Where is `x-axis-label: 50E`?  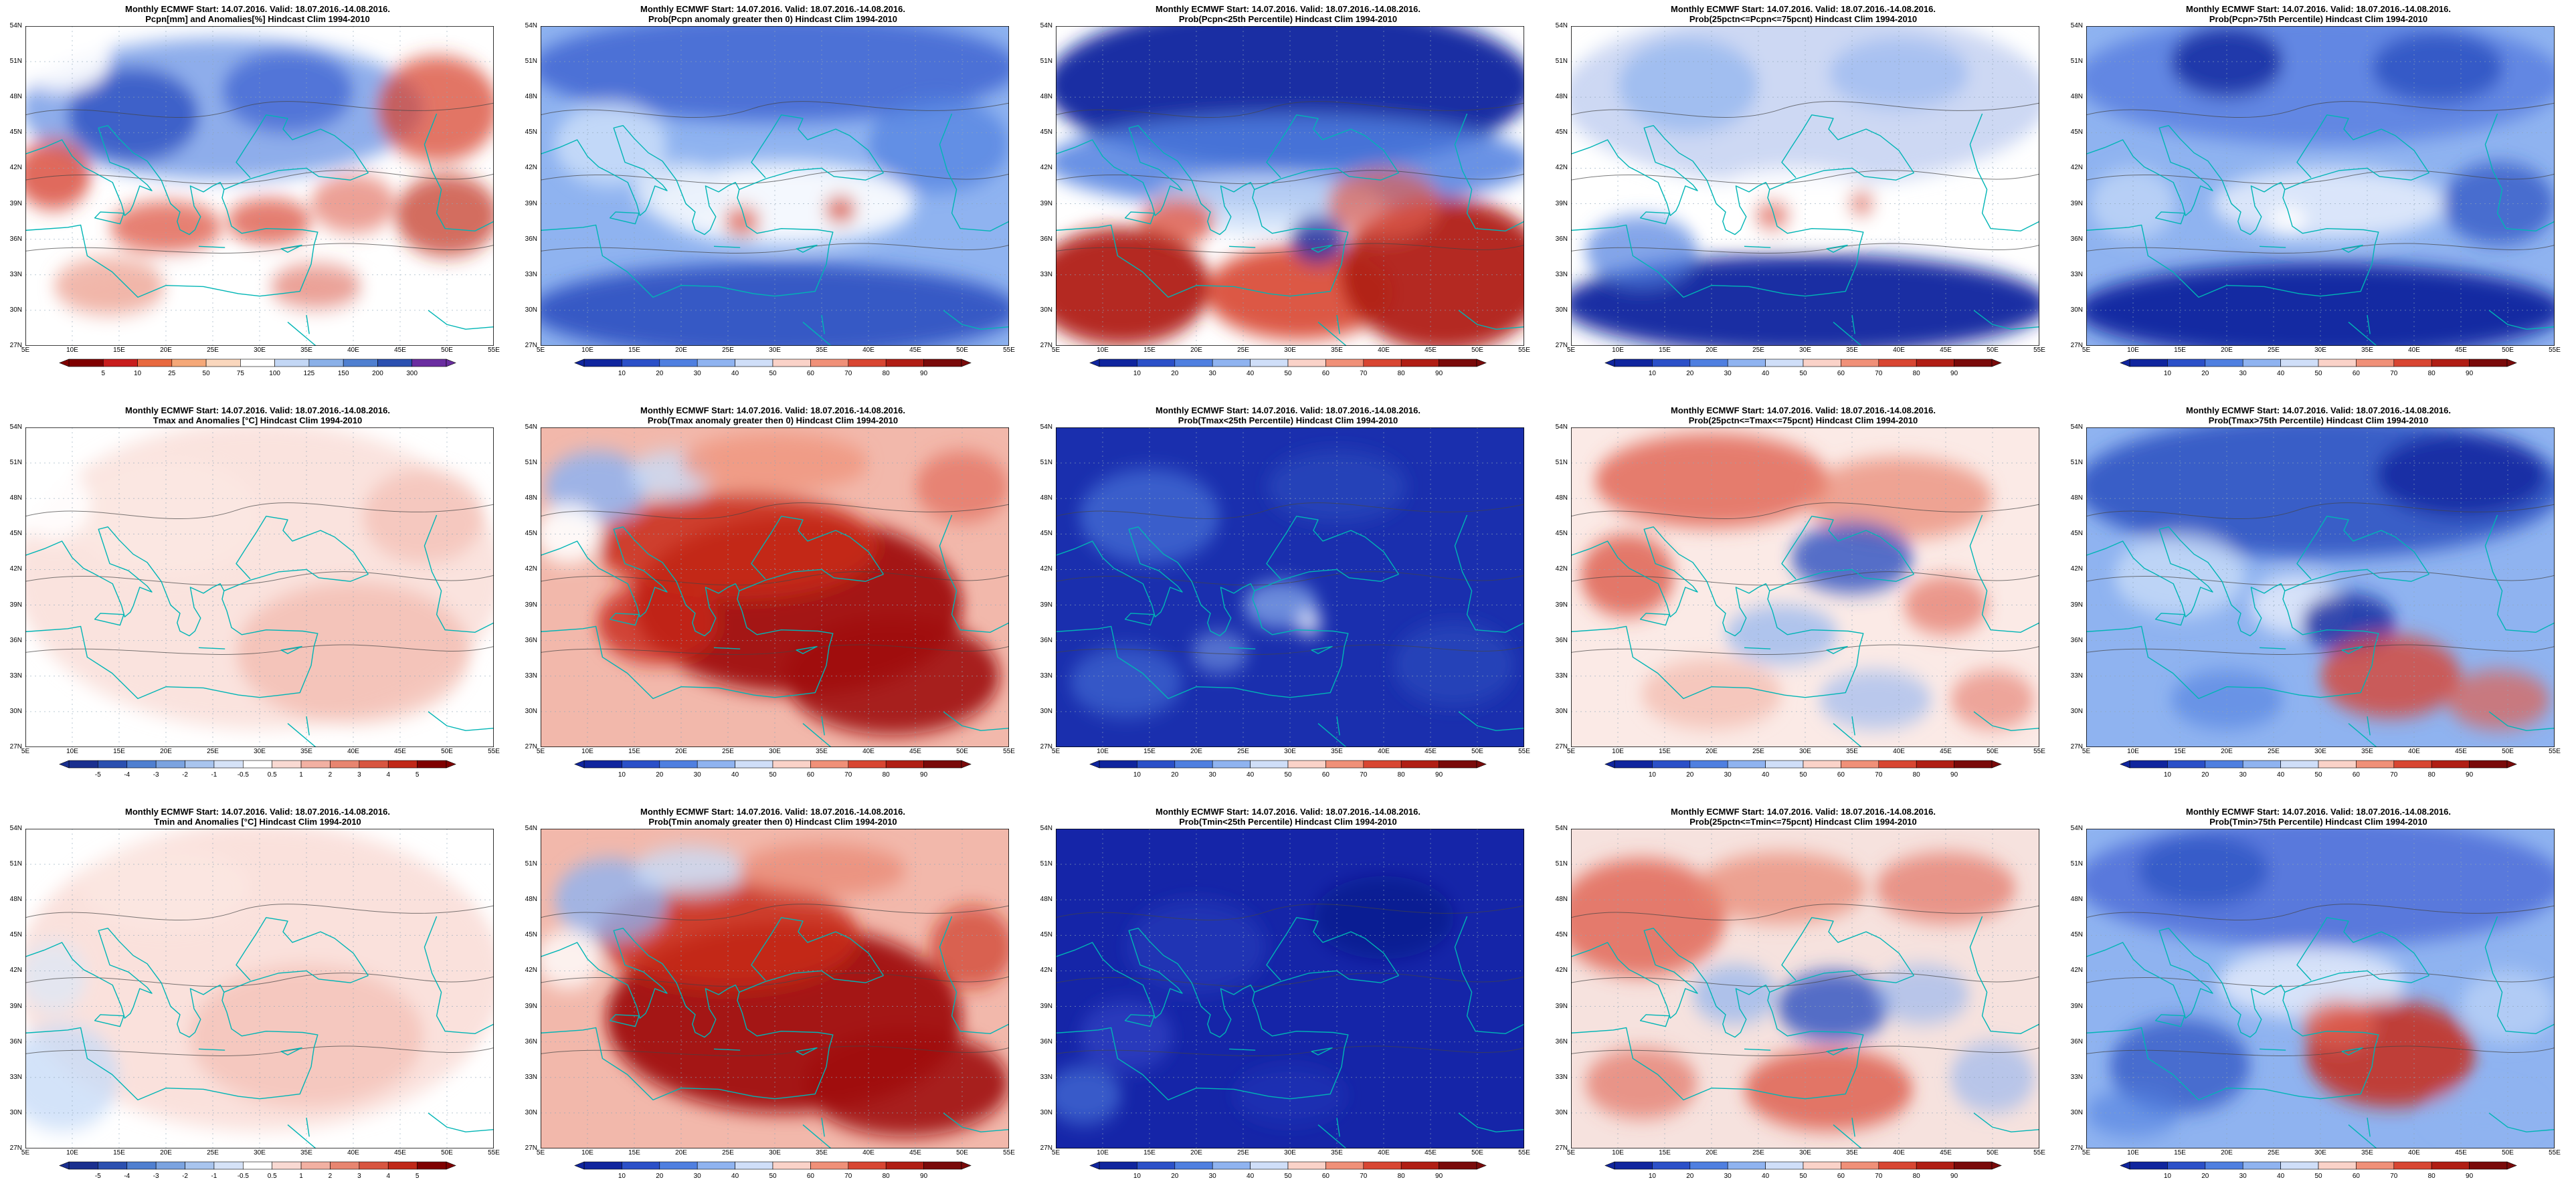 x-axis-label: 50E is located at coordinates (962, 350).